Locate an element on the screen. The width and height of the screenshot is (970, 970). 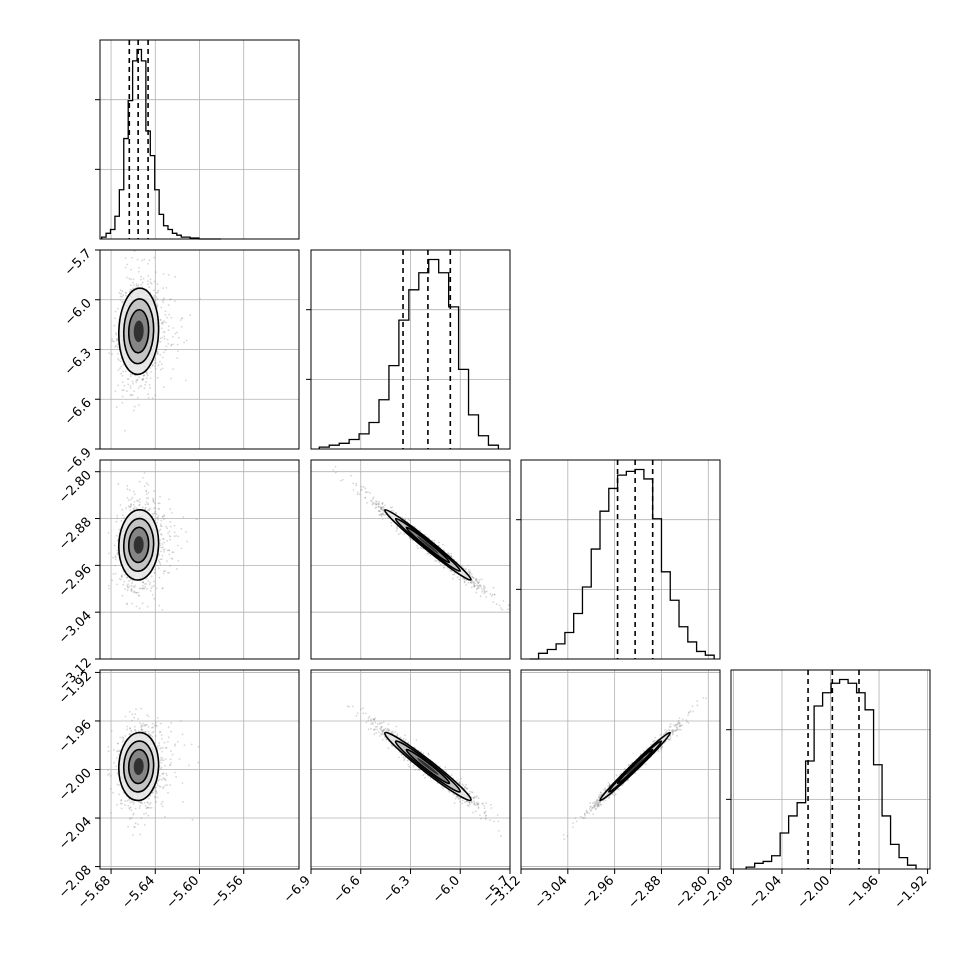
histogram-2-steps is located at coordinates (409, 353).